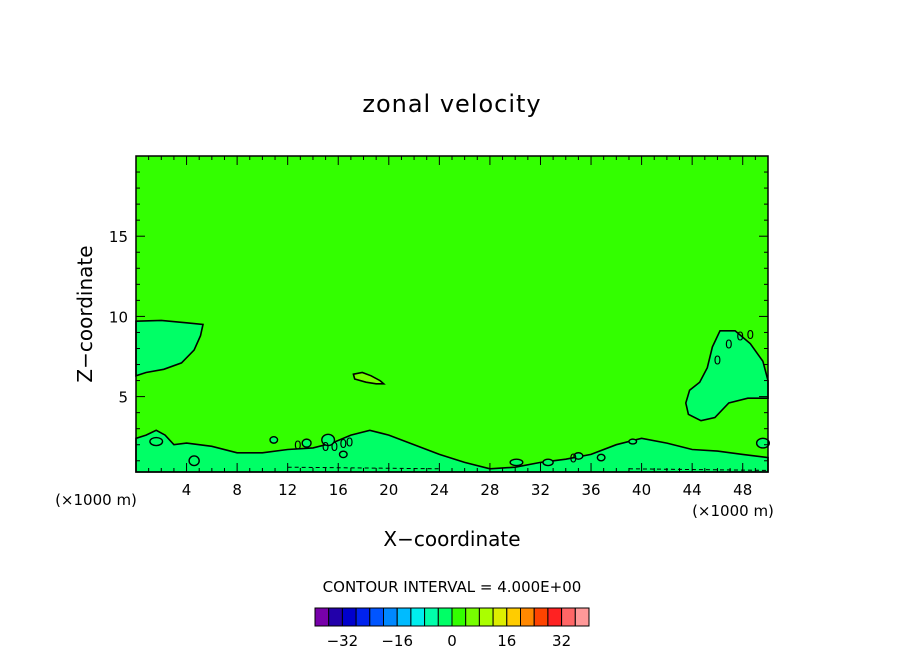 Image resolution: width=904 pixels, height=654 pixels. Describe the element at coordinates (506, 641) in the screenshot. I see `colorbar-tick-label: 16` at that location.